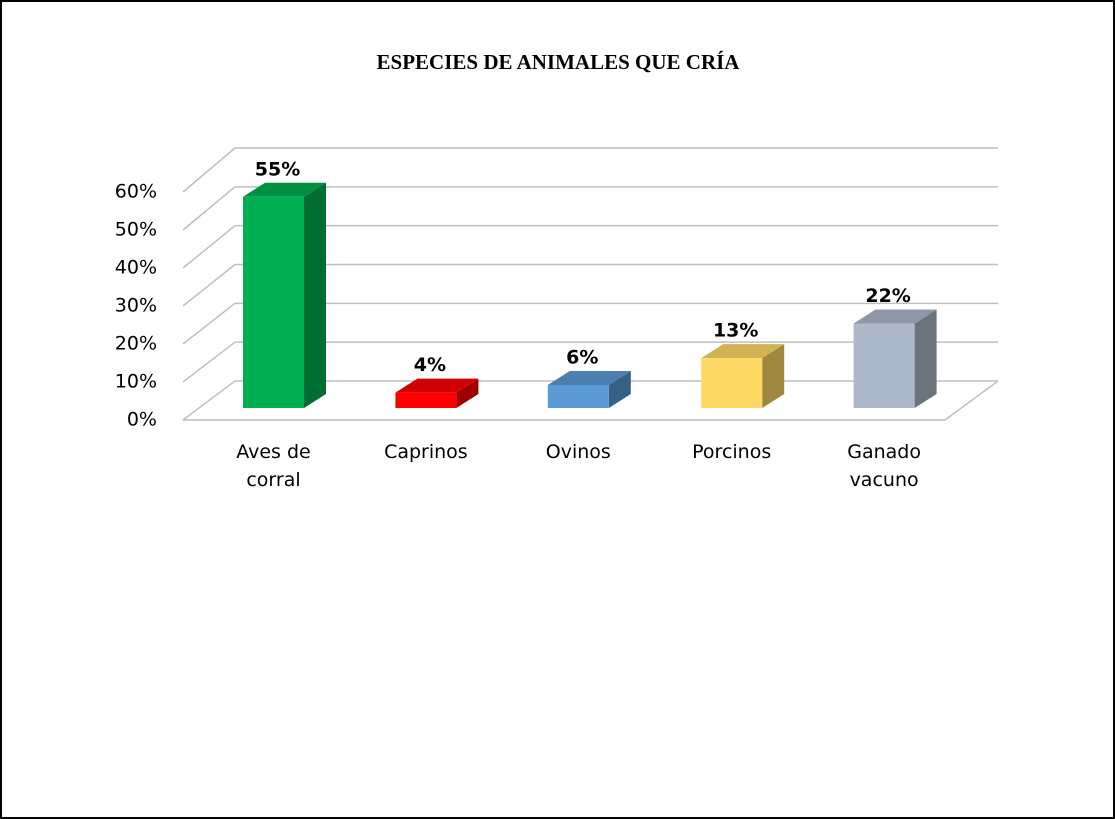 The image size is (1115, 819). I want to click on floor-right, so click(971, 400).